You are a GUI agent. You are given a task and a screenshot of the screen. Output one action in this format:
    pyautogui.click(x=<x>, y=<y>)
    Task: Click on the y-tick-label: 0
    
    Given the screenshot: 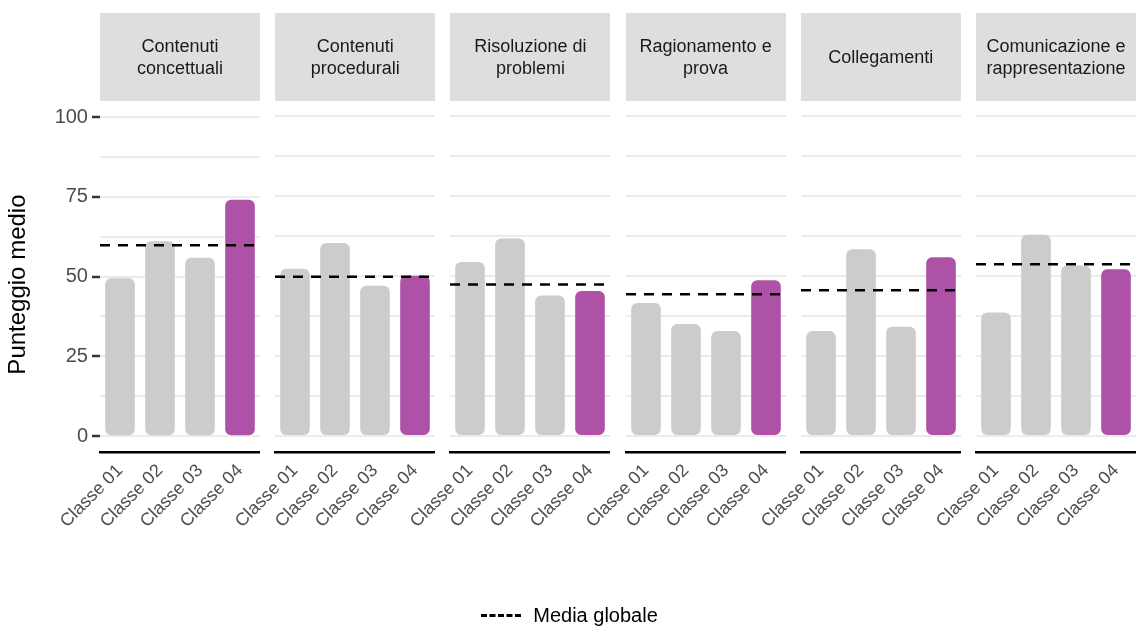 What is the action you would take?
    pyautogui.click(x=82, y=434)
    